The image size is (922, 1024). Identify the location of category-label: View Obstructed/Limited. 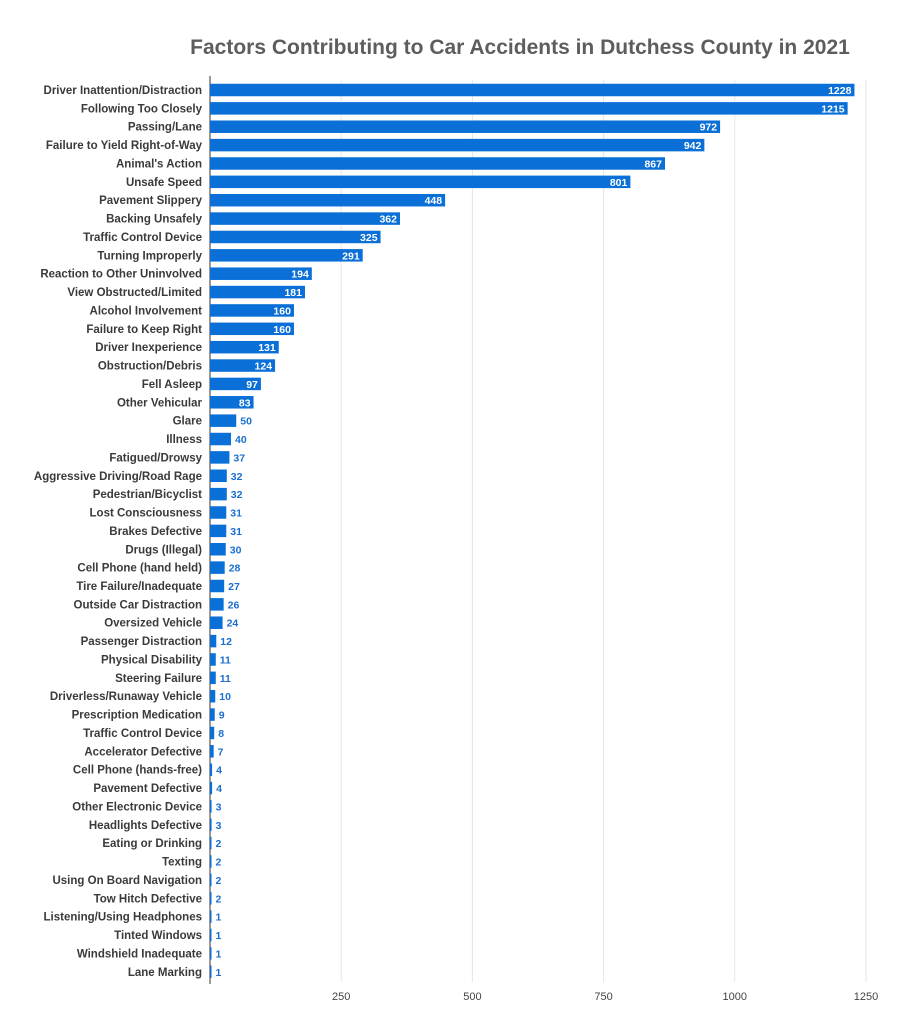
(134, 293).